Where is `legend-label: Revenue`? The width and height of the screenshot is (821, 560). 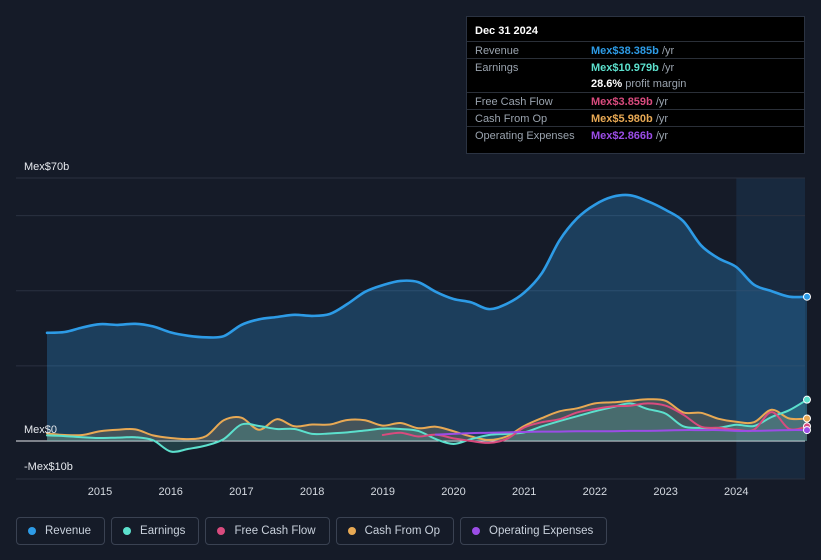
legend-label: Revenue is located at coordinates (68, 531).